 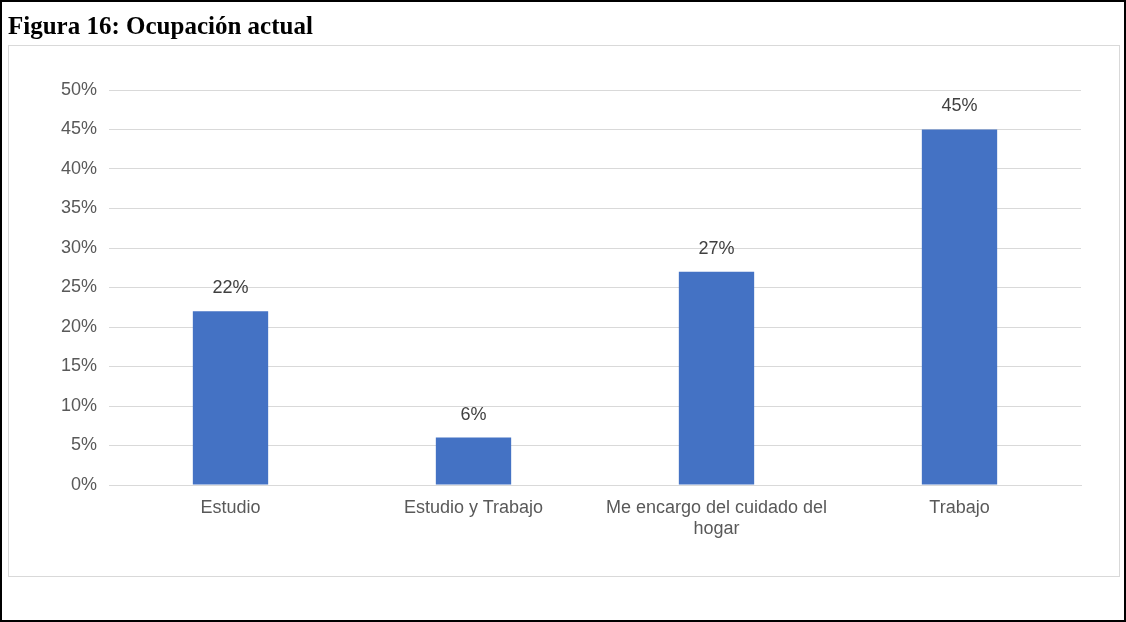 I want to click on y-tick-label: 5%, so click(x=83, y=444).